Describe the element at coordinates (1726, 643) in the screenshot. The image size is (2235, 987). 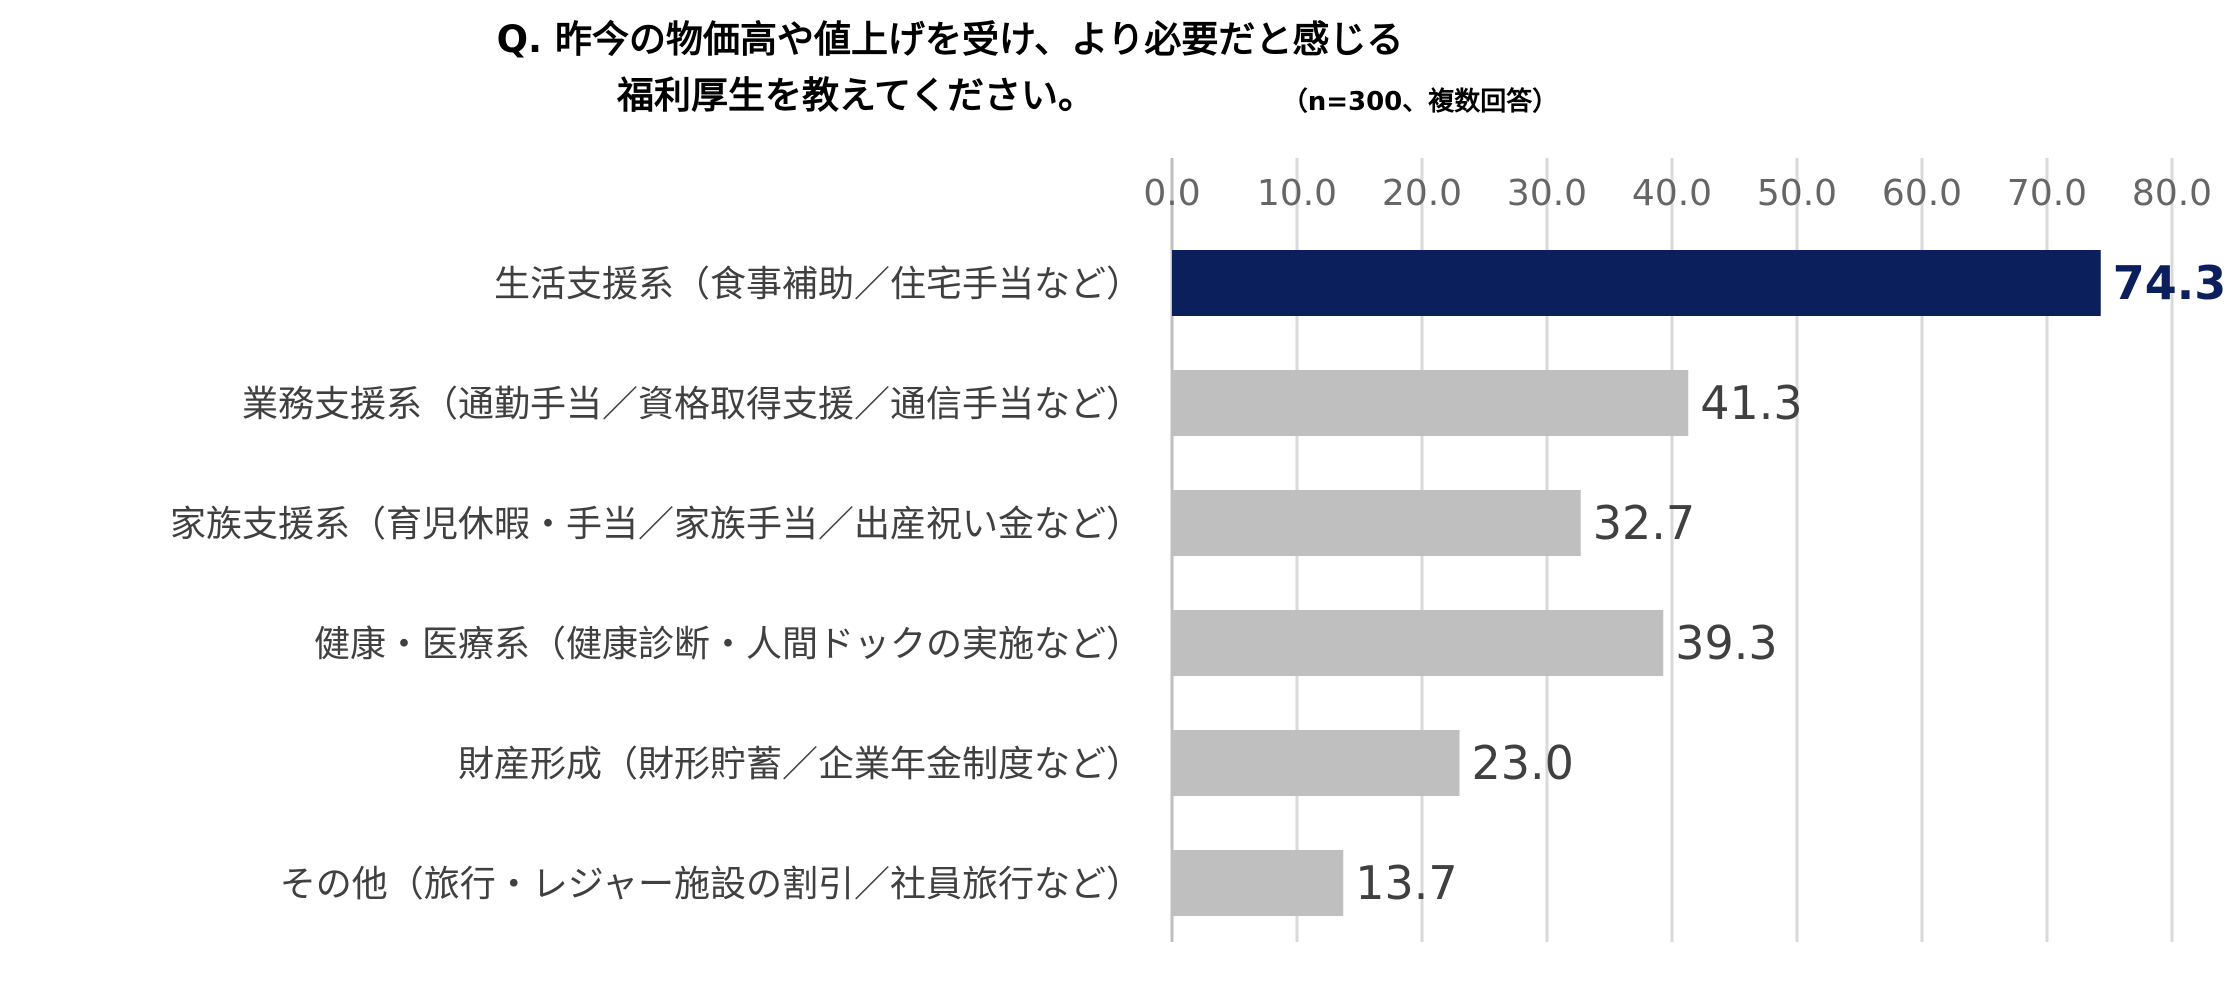
I see `data-label: 39.3` at that location.